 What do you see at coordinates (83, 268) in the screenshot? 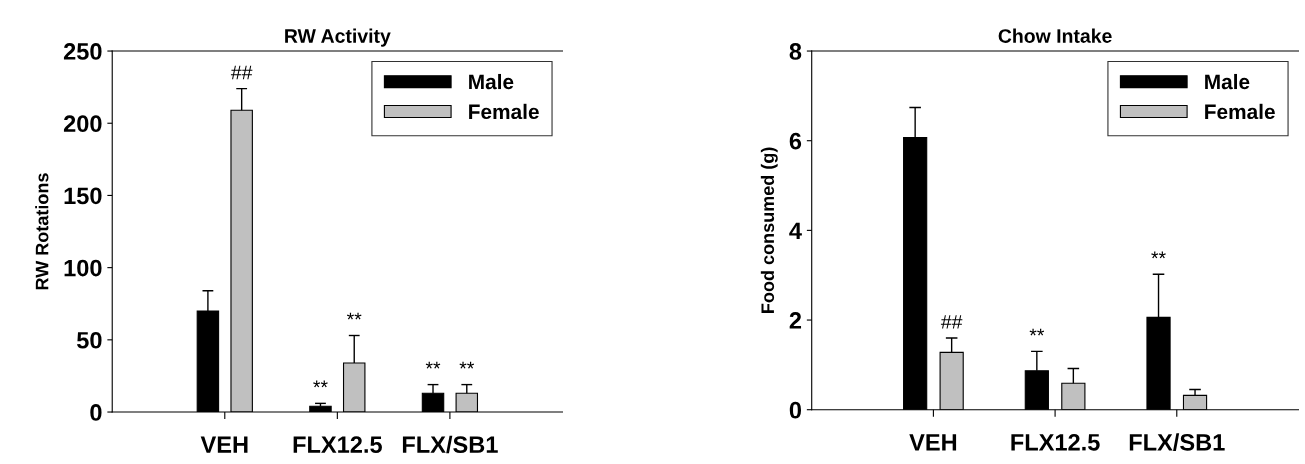
I see `y-tick-label: 100` at bounding box center [83, 268].